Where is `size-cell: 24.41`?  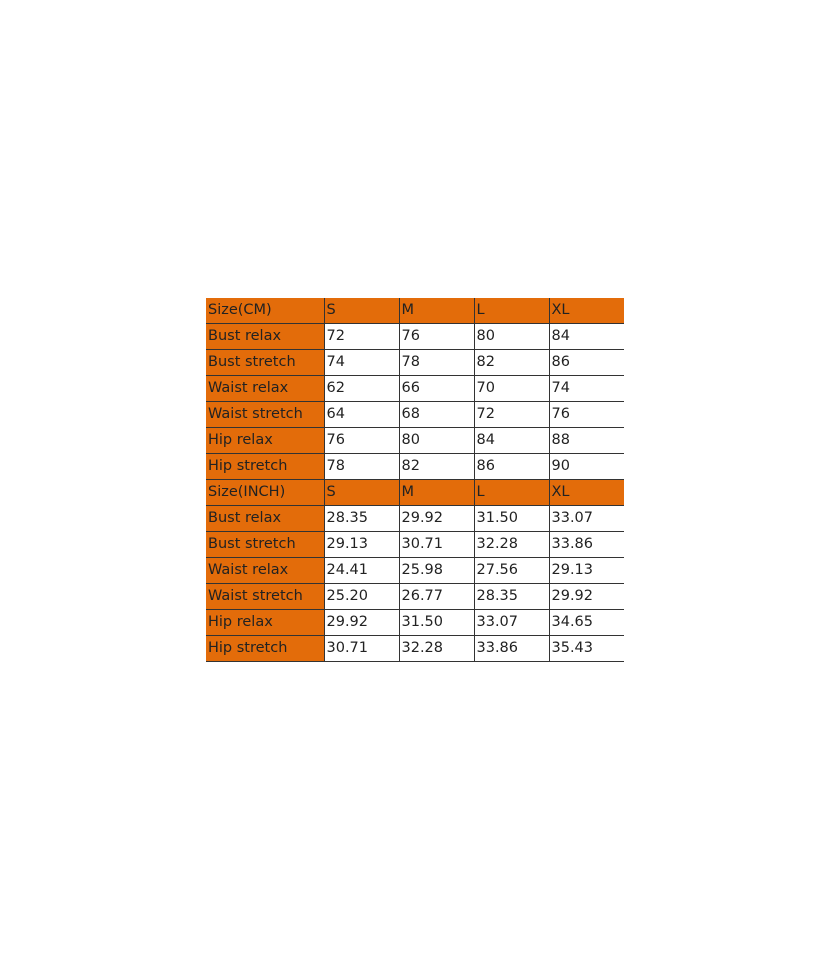 size-cell: 24.41 is located at coordinates (361, 570).